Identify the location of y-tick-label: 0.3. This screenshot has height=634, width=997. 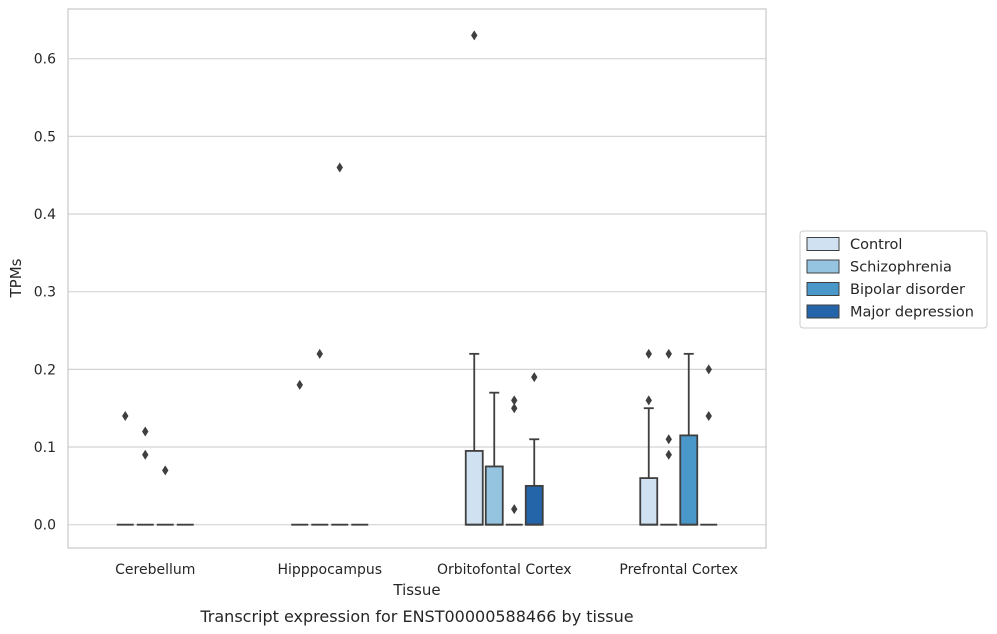
(45, 293).